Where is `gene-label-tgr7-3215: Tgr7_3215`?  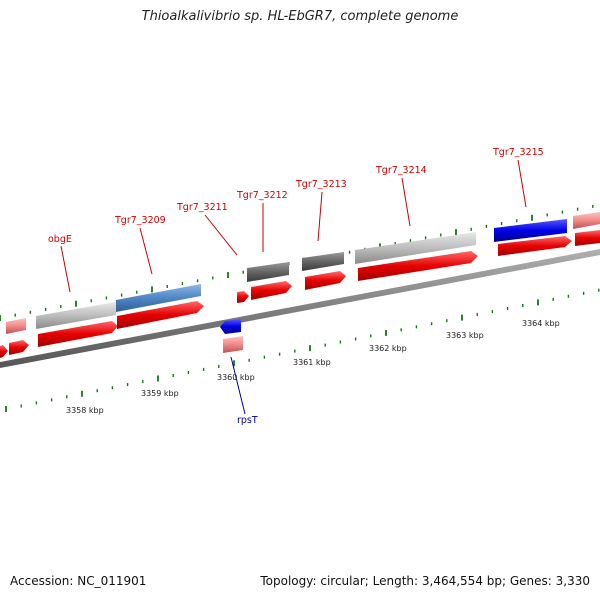
gene-label-tgr7-3215: Tgr7_3215 is located at coordinates (518, 152).